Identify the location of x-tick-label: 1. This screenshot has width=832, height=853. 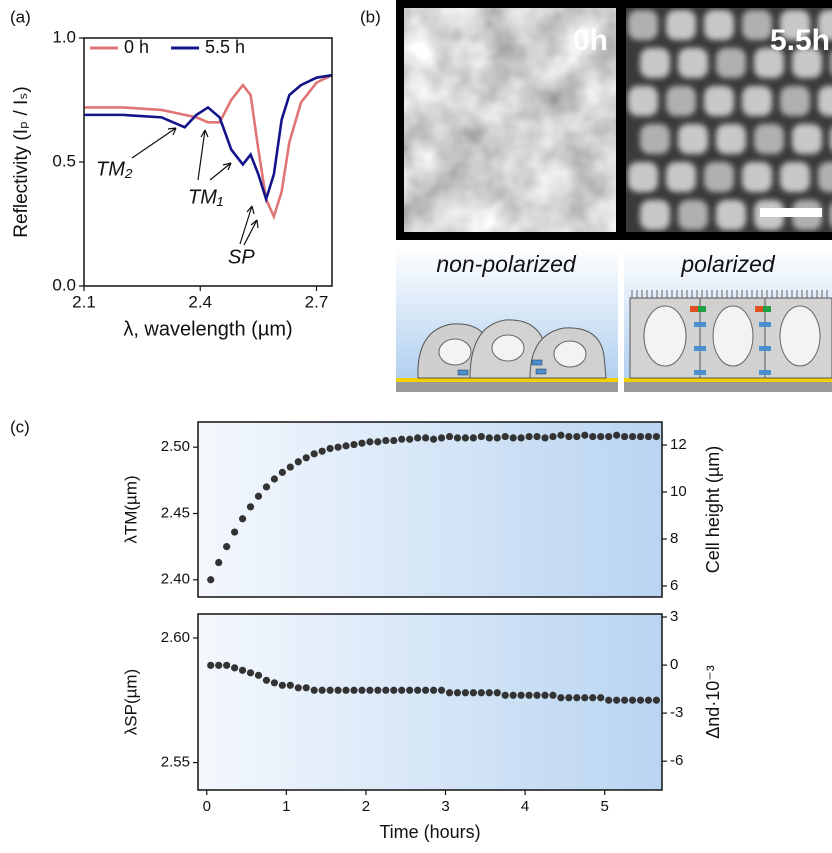
(286, 806).